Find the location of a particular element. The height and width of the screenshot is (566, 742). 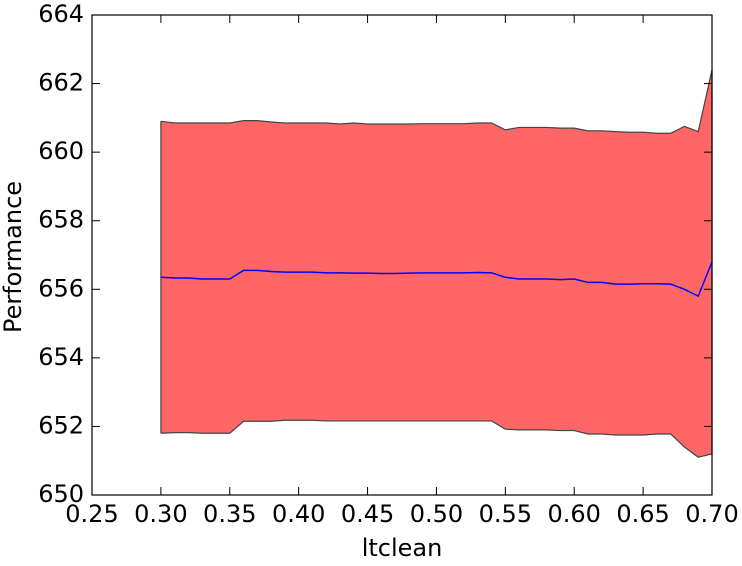

x-tick-label: 0.55 is located at coordinates (505, 514).